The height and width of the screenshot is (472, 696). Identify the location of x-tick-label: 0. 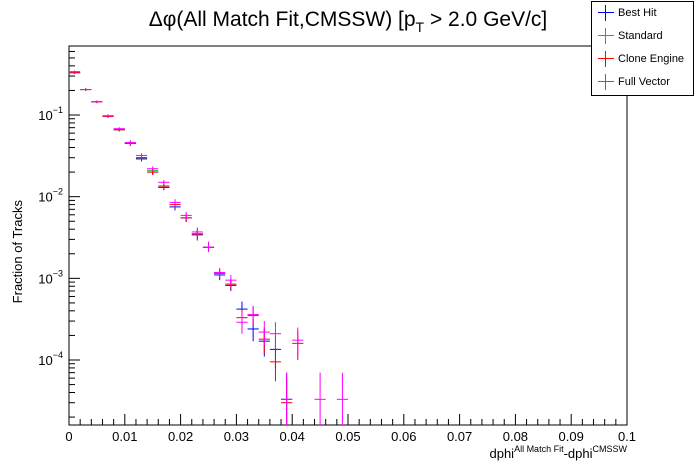
(68, 436).